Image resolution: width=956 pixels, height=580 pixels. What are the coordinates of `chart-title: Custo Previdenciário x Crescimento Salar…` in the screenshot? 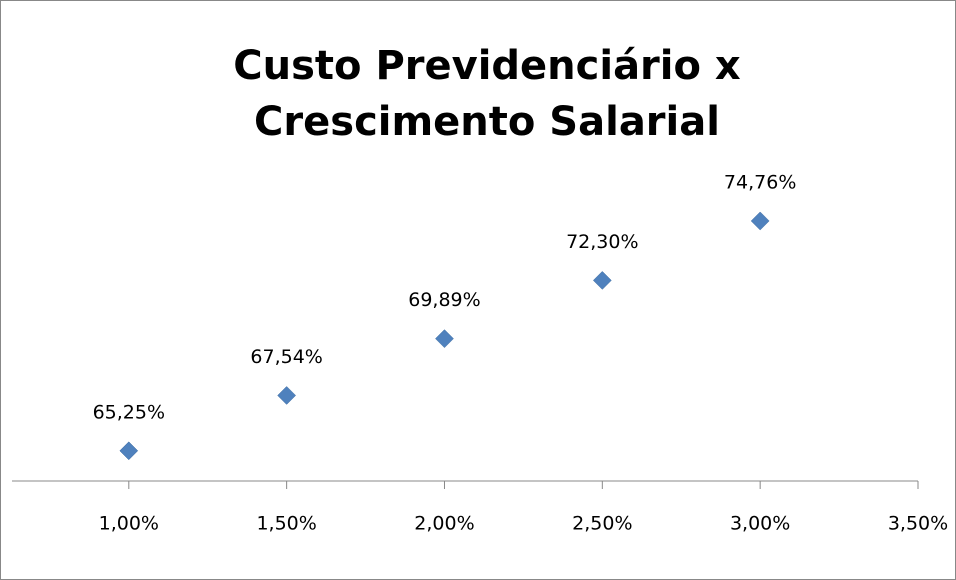 It's located at (487, 94).